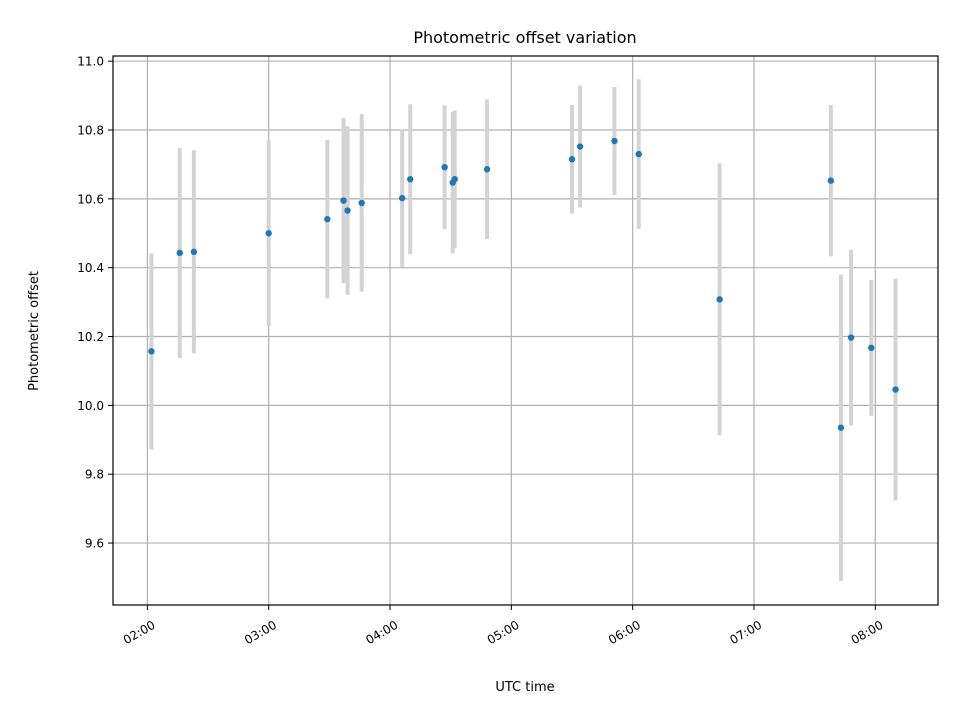 The height and width of the screenshot is (720, 960). I want to click on chart-title: Photometric offset variation, so click(524, 37).